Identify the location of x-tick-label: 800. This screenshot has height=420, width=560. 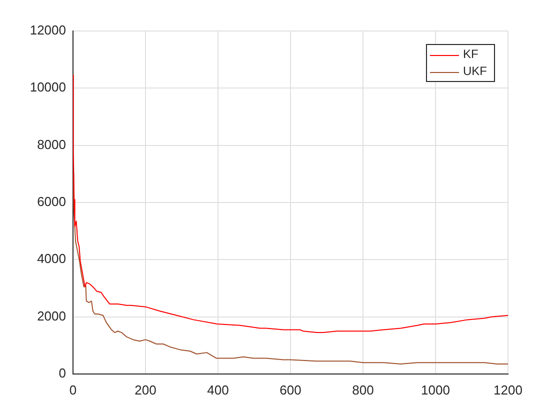
(363, 390).